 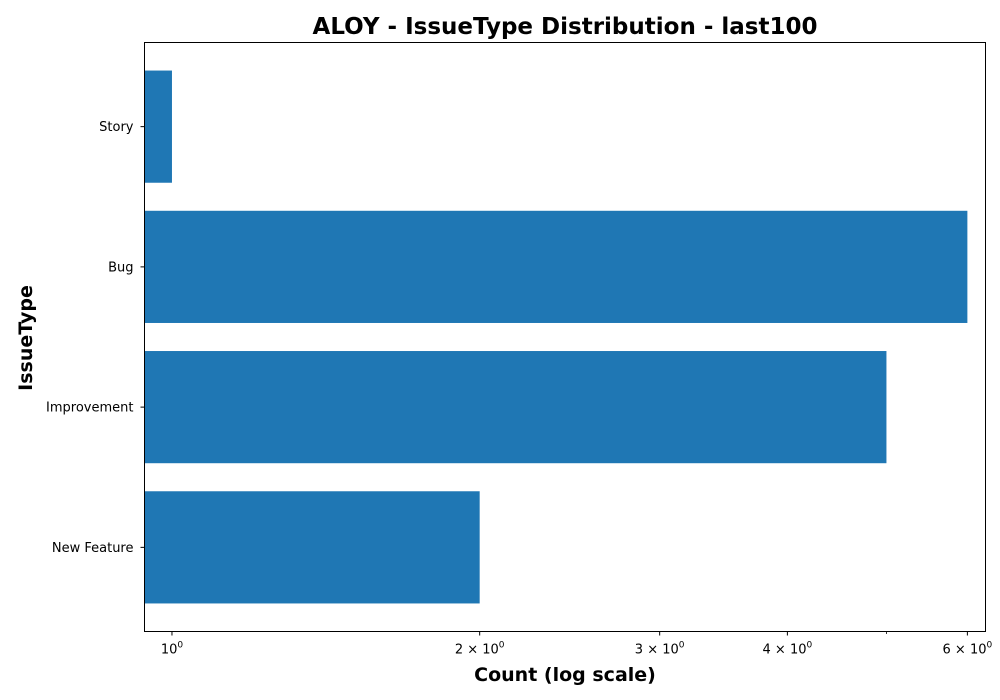 I want to click on y-tick-label: New Feature, so click(x=93, y=548).